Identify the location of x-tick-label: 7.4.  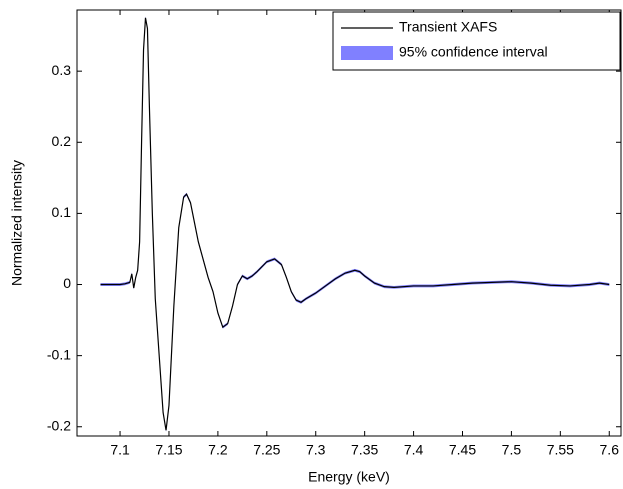
(414, 450).